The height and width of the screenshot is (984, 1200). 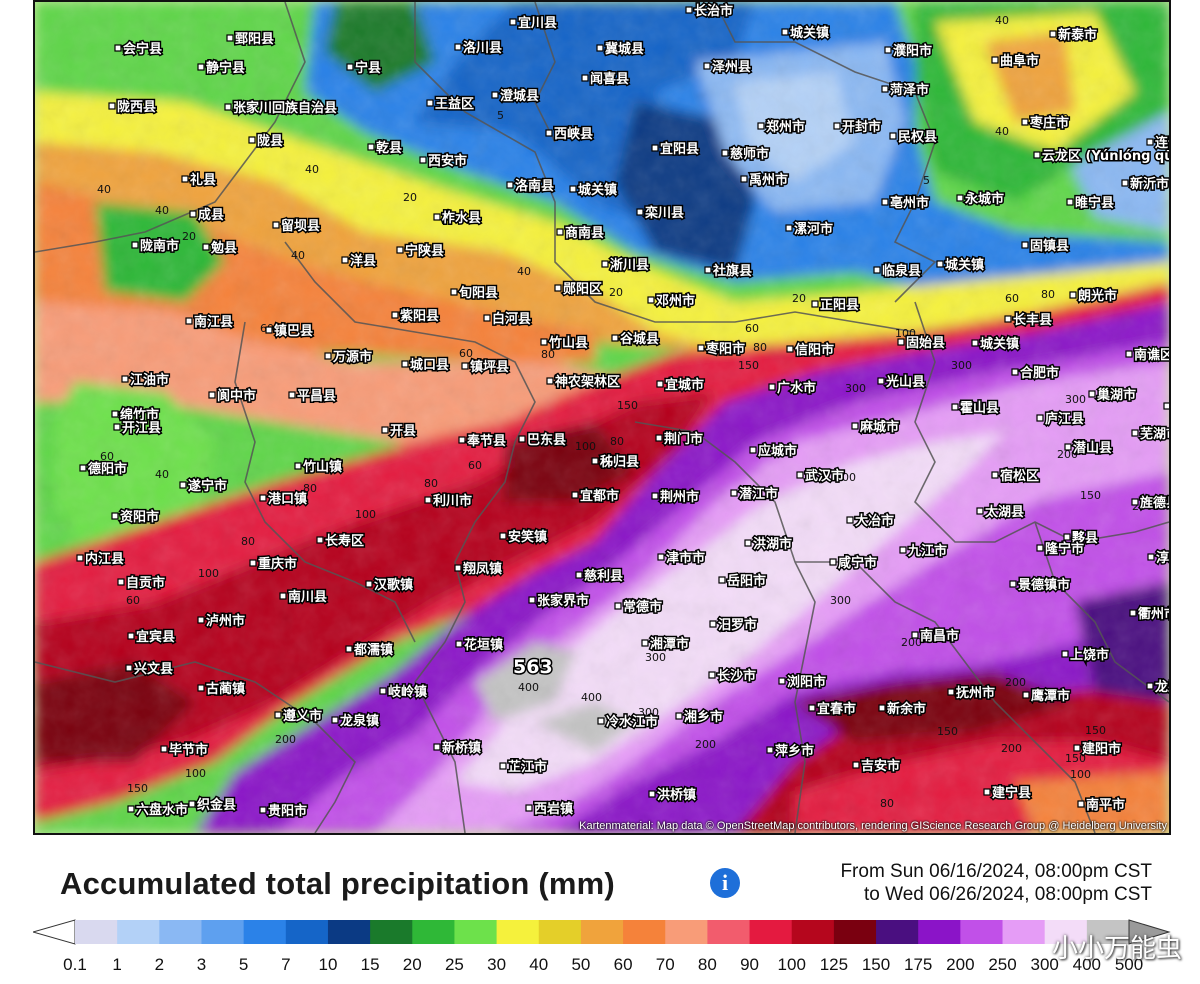 I want to click on contour-label: 40, so click(x=524, y=271).